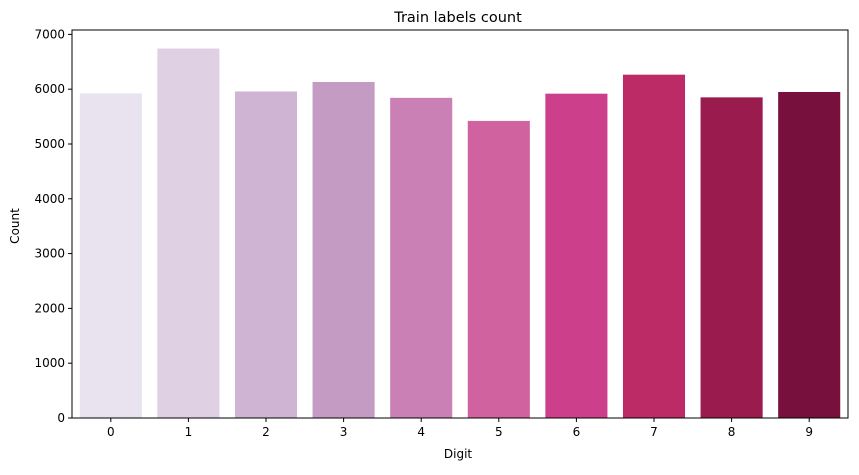 This screenshot has width=859, height=475. What do you see at coordinates (577, 432) in the screenshot?
I see `x-tick-label-6: 6` at bounding box center [577, 432].